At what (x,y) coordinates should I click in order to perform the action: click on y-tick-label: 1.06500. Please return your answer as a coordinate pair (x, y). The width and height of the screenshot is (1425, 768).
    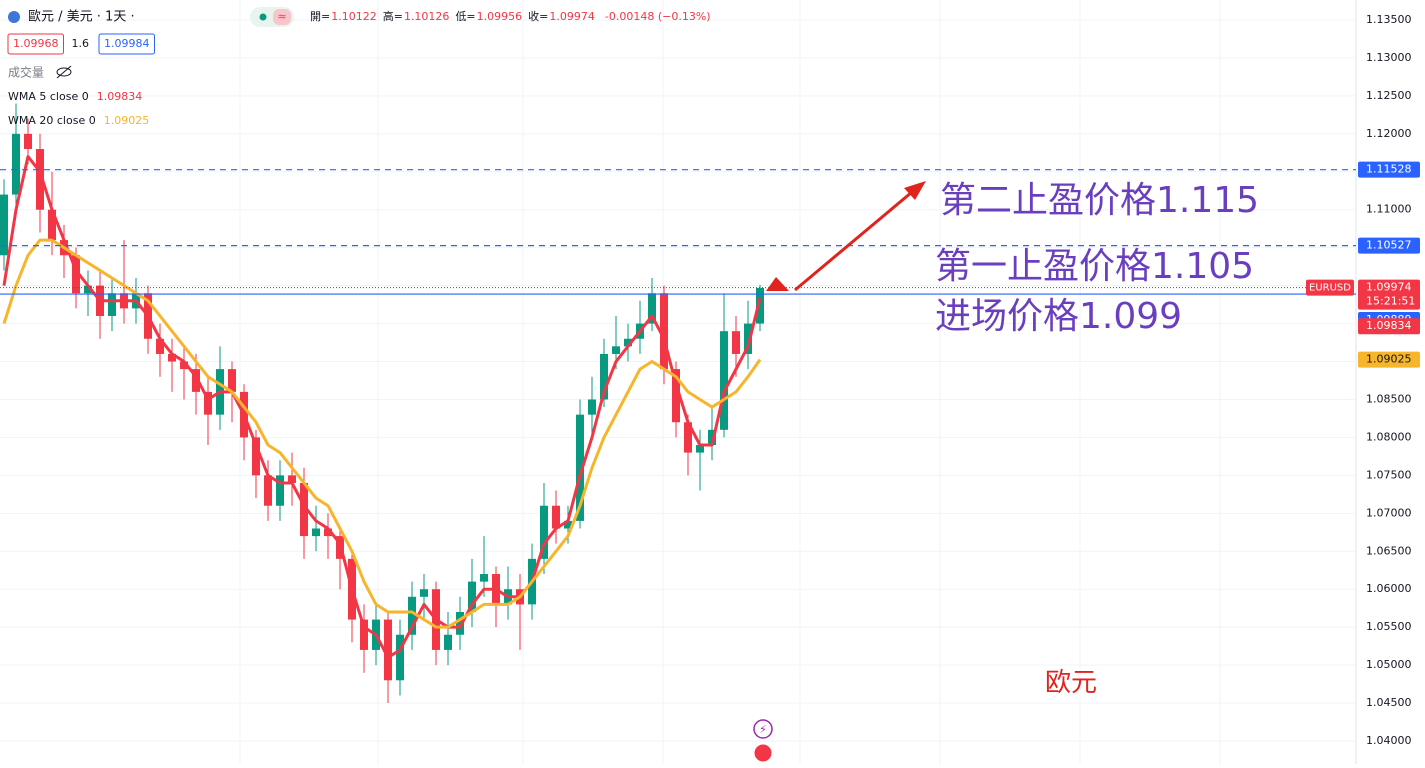
    Looking at the image, I should click on (1389, 550).